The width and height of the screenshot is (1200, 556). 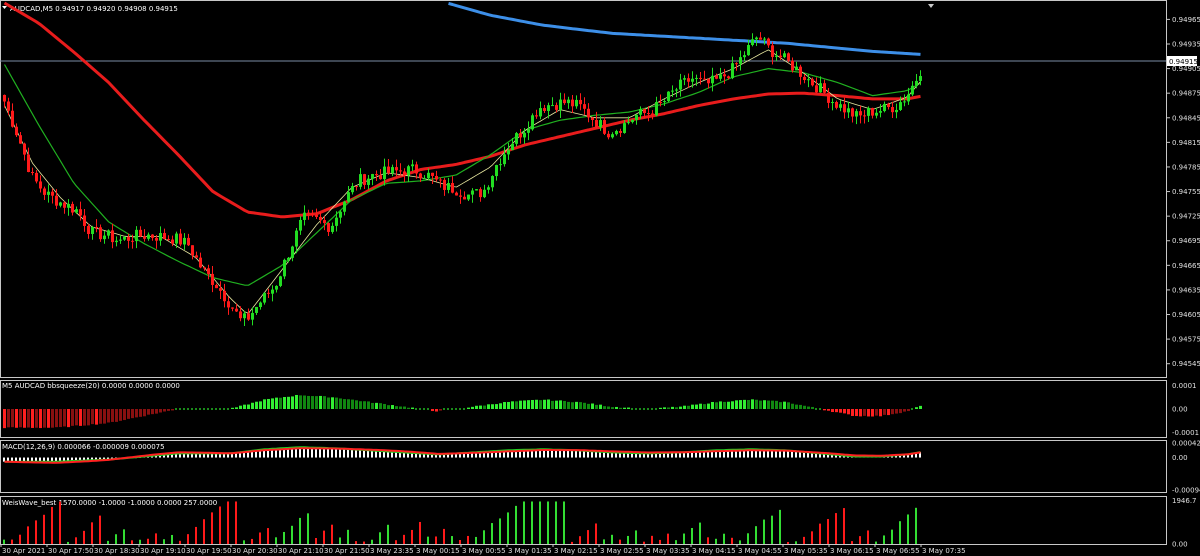 I want to click on current-price-tag: 0.94915, so click(x=1182, y=61).